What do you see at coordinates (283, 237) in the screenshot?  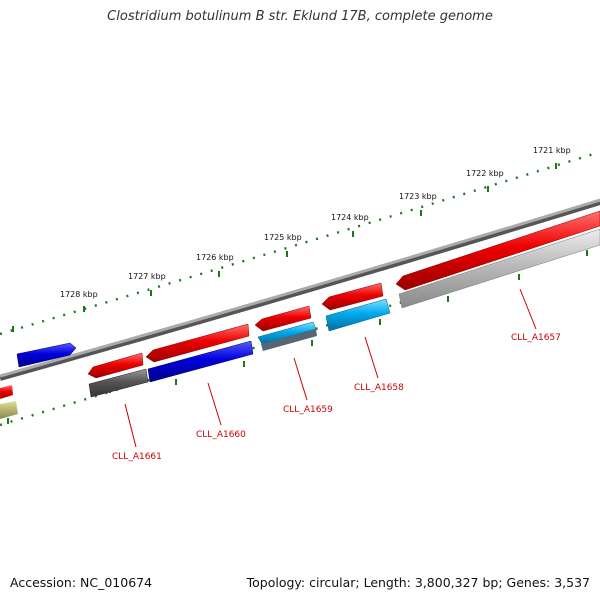 I see `tick-label-1725: 1725 kbp` at bounding box center [283, 237].